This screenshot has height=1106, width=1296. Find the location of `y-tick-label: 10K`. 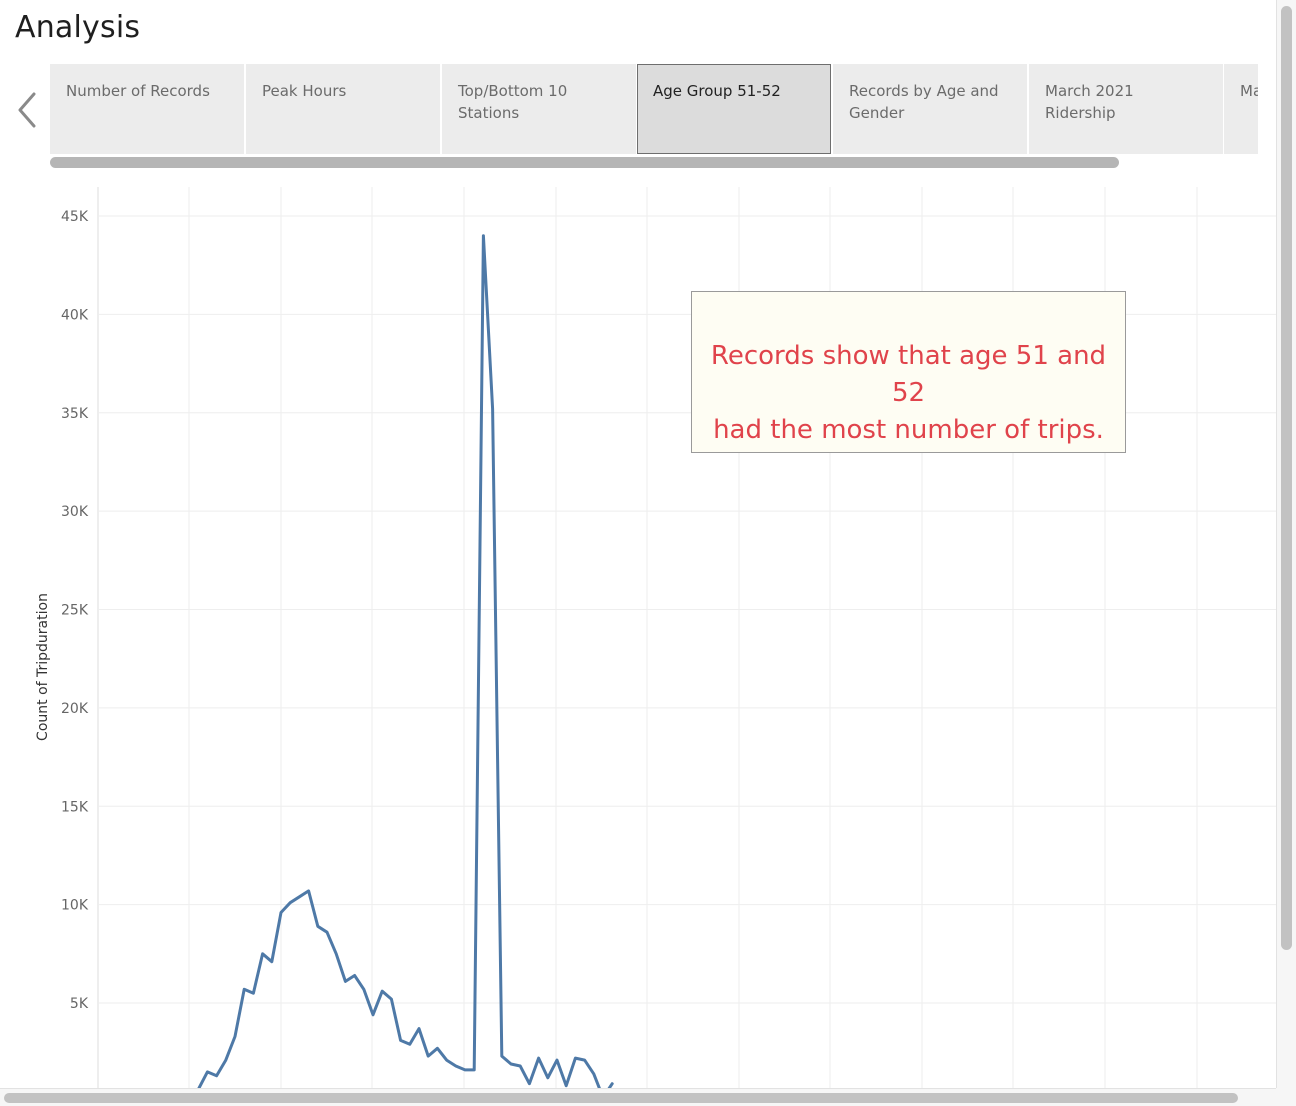

y-tick-label: 10K is located at coordinates (75, 906).